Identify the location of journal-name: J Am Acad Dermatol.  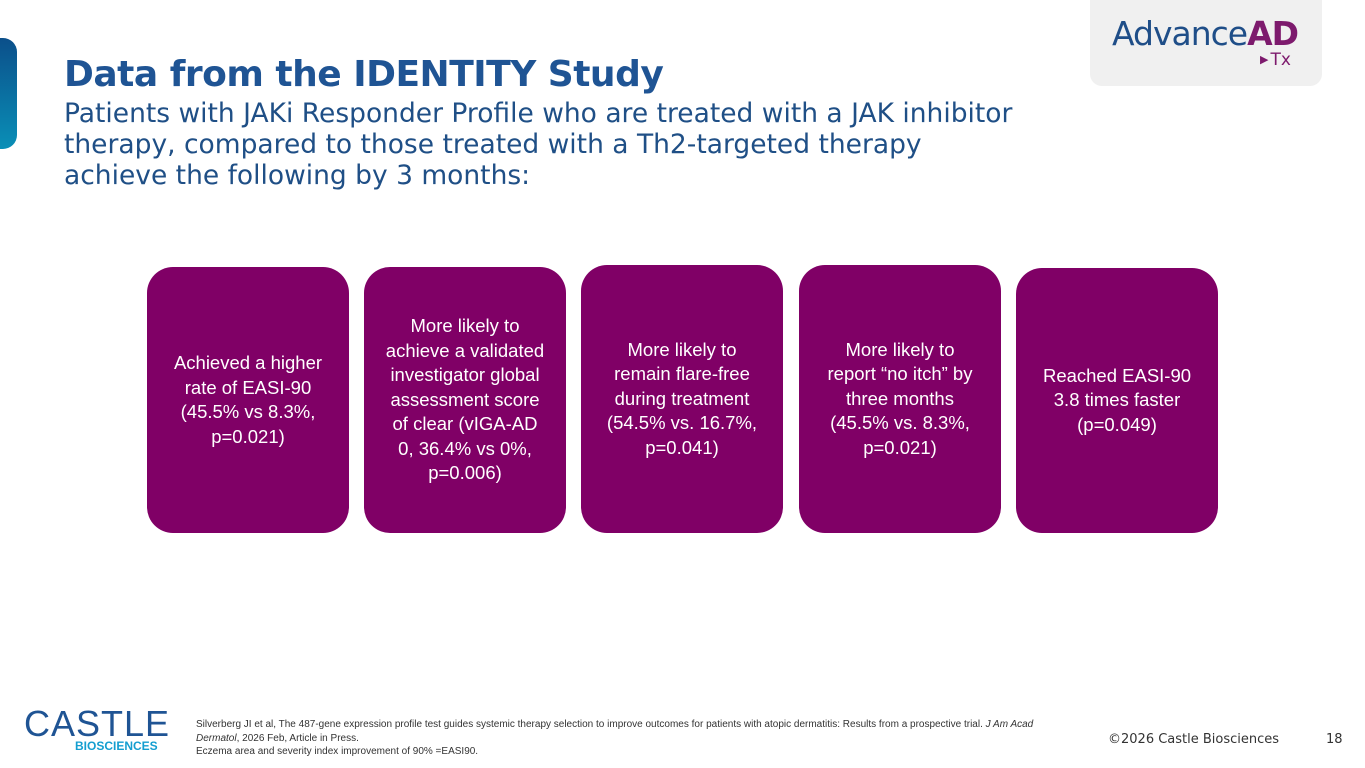
(615, 731).